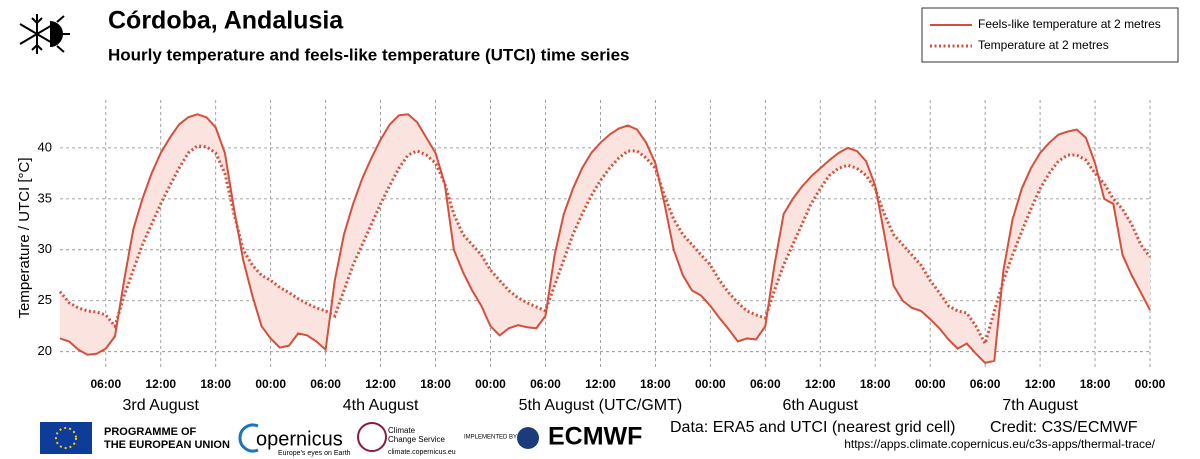 The width and height of the screenshot is (1200, 459). Describe the element at coordinates (372, 437) in the screenshot. I see `c3s-logo` at that location.